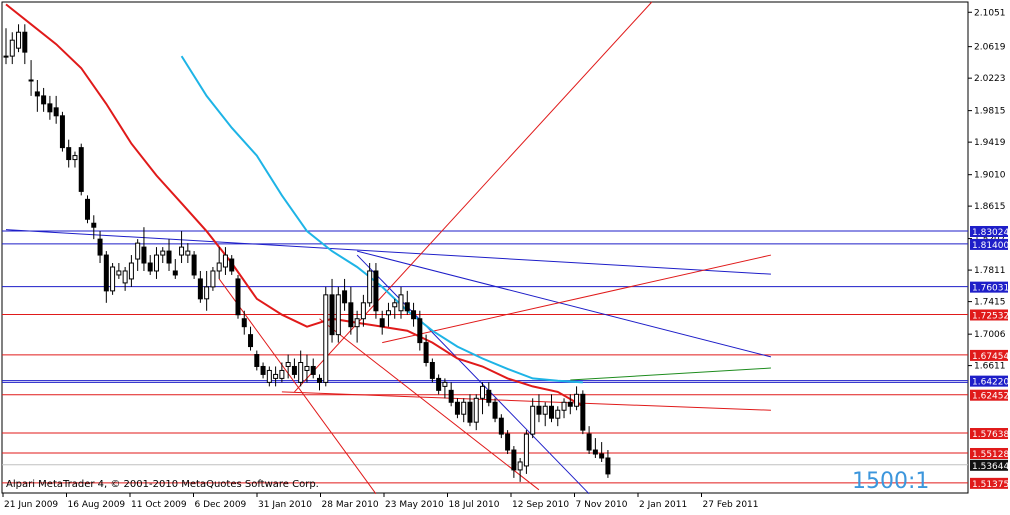  Describe the element at coordinates (990, 397) in the screenshot. I see `price-label: 1.62452` at that location.